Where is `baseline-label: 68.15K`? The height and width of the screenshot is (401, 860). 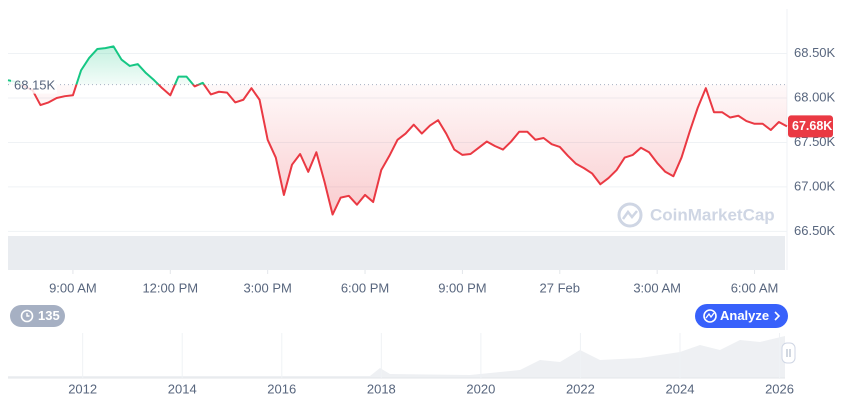 baseline-label: 68.15K is located at coordinates (35, 85).